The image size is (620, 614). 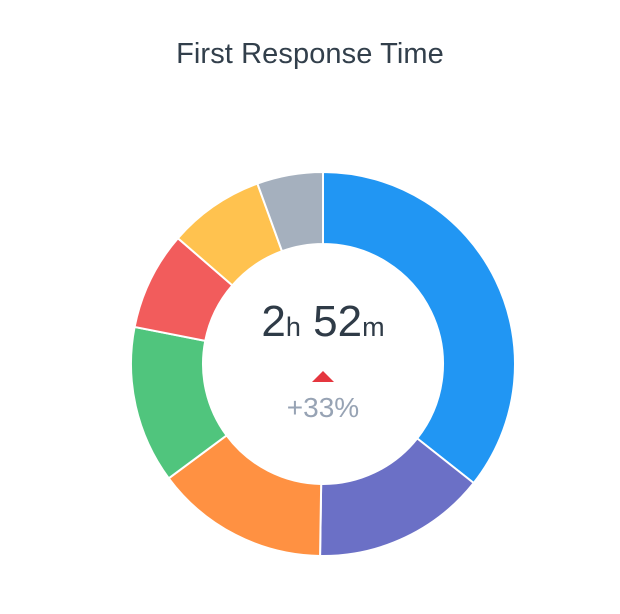 I want to click on duration-value: 2h 52m, so click(x=323, y=324).